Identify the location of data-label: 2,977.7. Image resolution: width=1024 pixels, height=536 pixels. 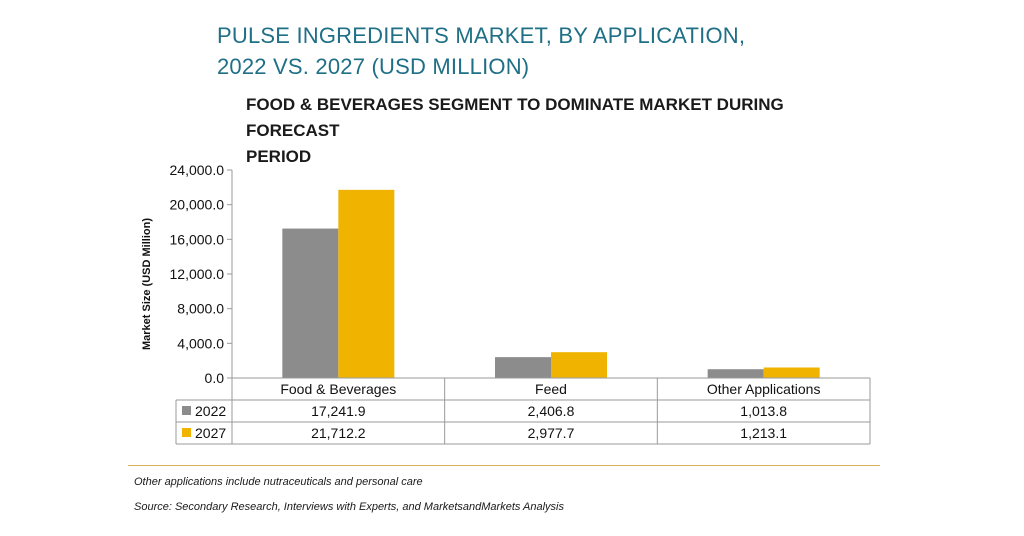
(551, 433).